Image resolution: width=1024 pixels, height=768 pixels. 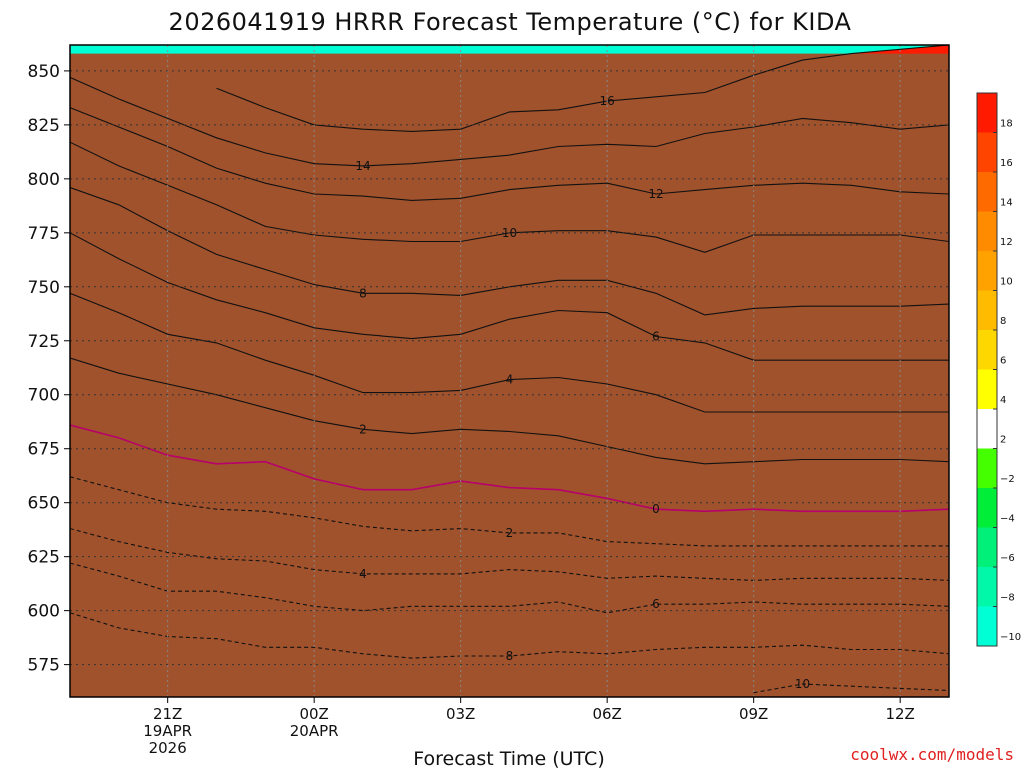 What do you see at coordinates (508, 758) in the screenshot?
I see `x-axis-title: Forecast Time (UTC)` at bounding box center [508, 758].